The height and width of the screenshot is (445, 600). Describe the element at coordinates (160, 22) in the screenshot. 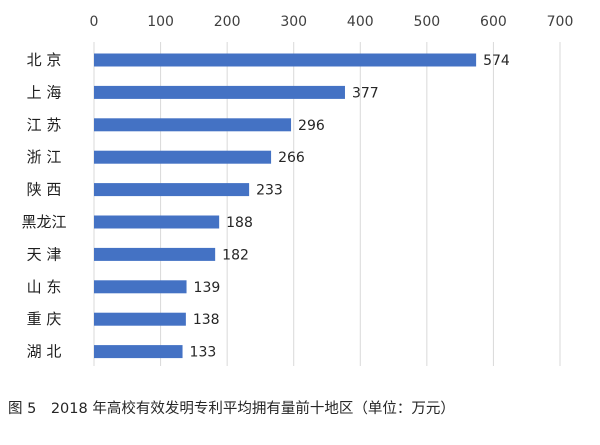

I see `x-tick-label: 100` at that location.